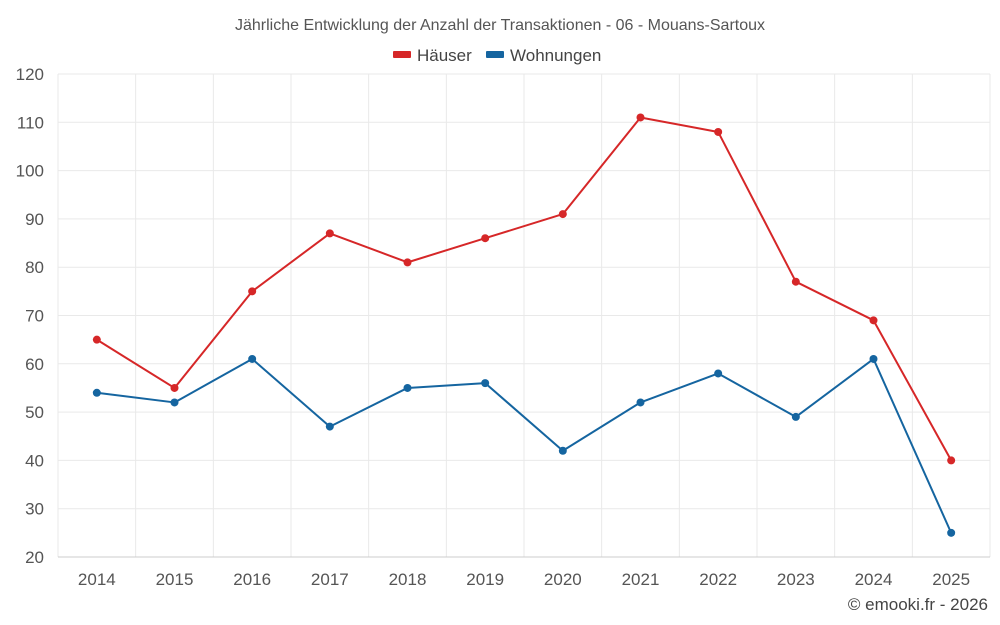 The image size is (1000, 625). Describe the element at coordinates (402, 54) in the screenshot. I see `legend-swatch-haeuser` at that location.